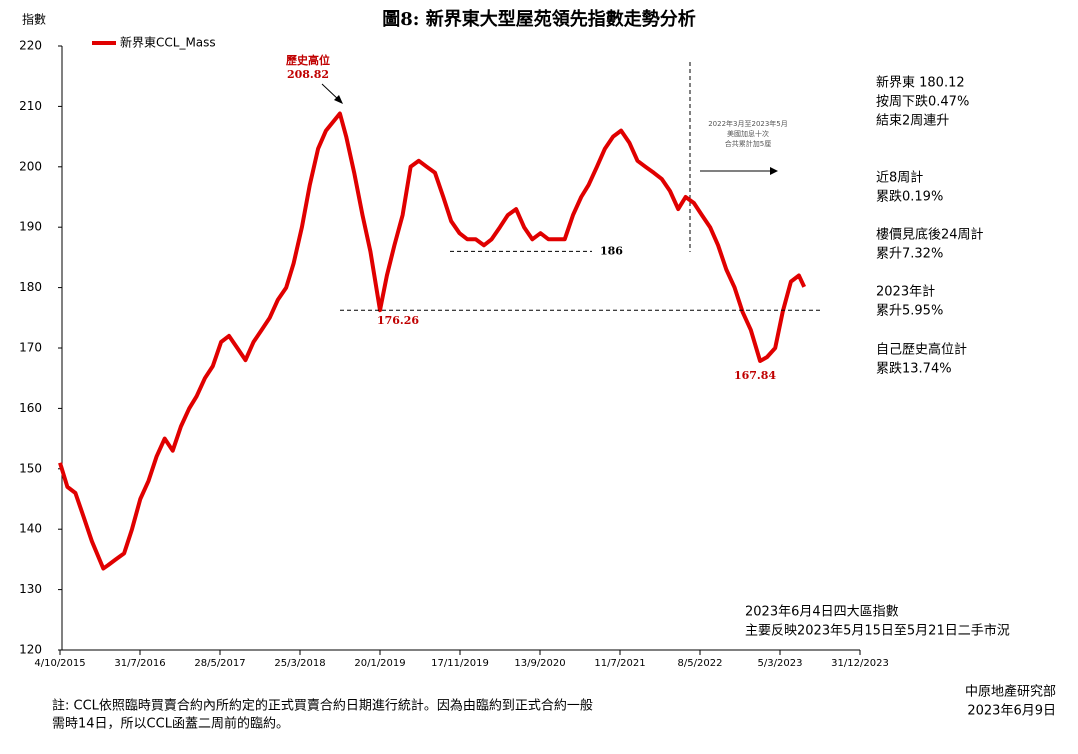 The image size is (1078, 754). What do you see at coordinates (59, 663) in the screenshot?
I see `x-tick-label: 4/10/2015` at bounding box center [59, 663].